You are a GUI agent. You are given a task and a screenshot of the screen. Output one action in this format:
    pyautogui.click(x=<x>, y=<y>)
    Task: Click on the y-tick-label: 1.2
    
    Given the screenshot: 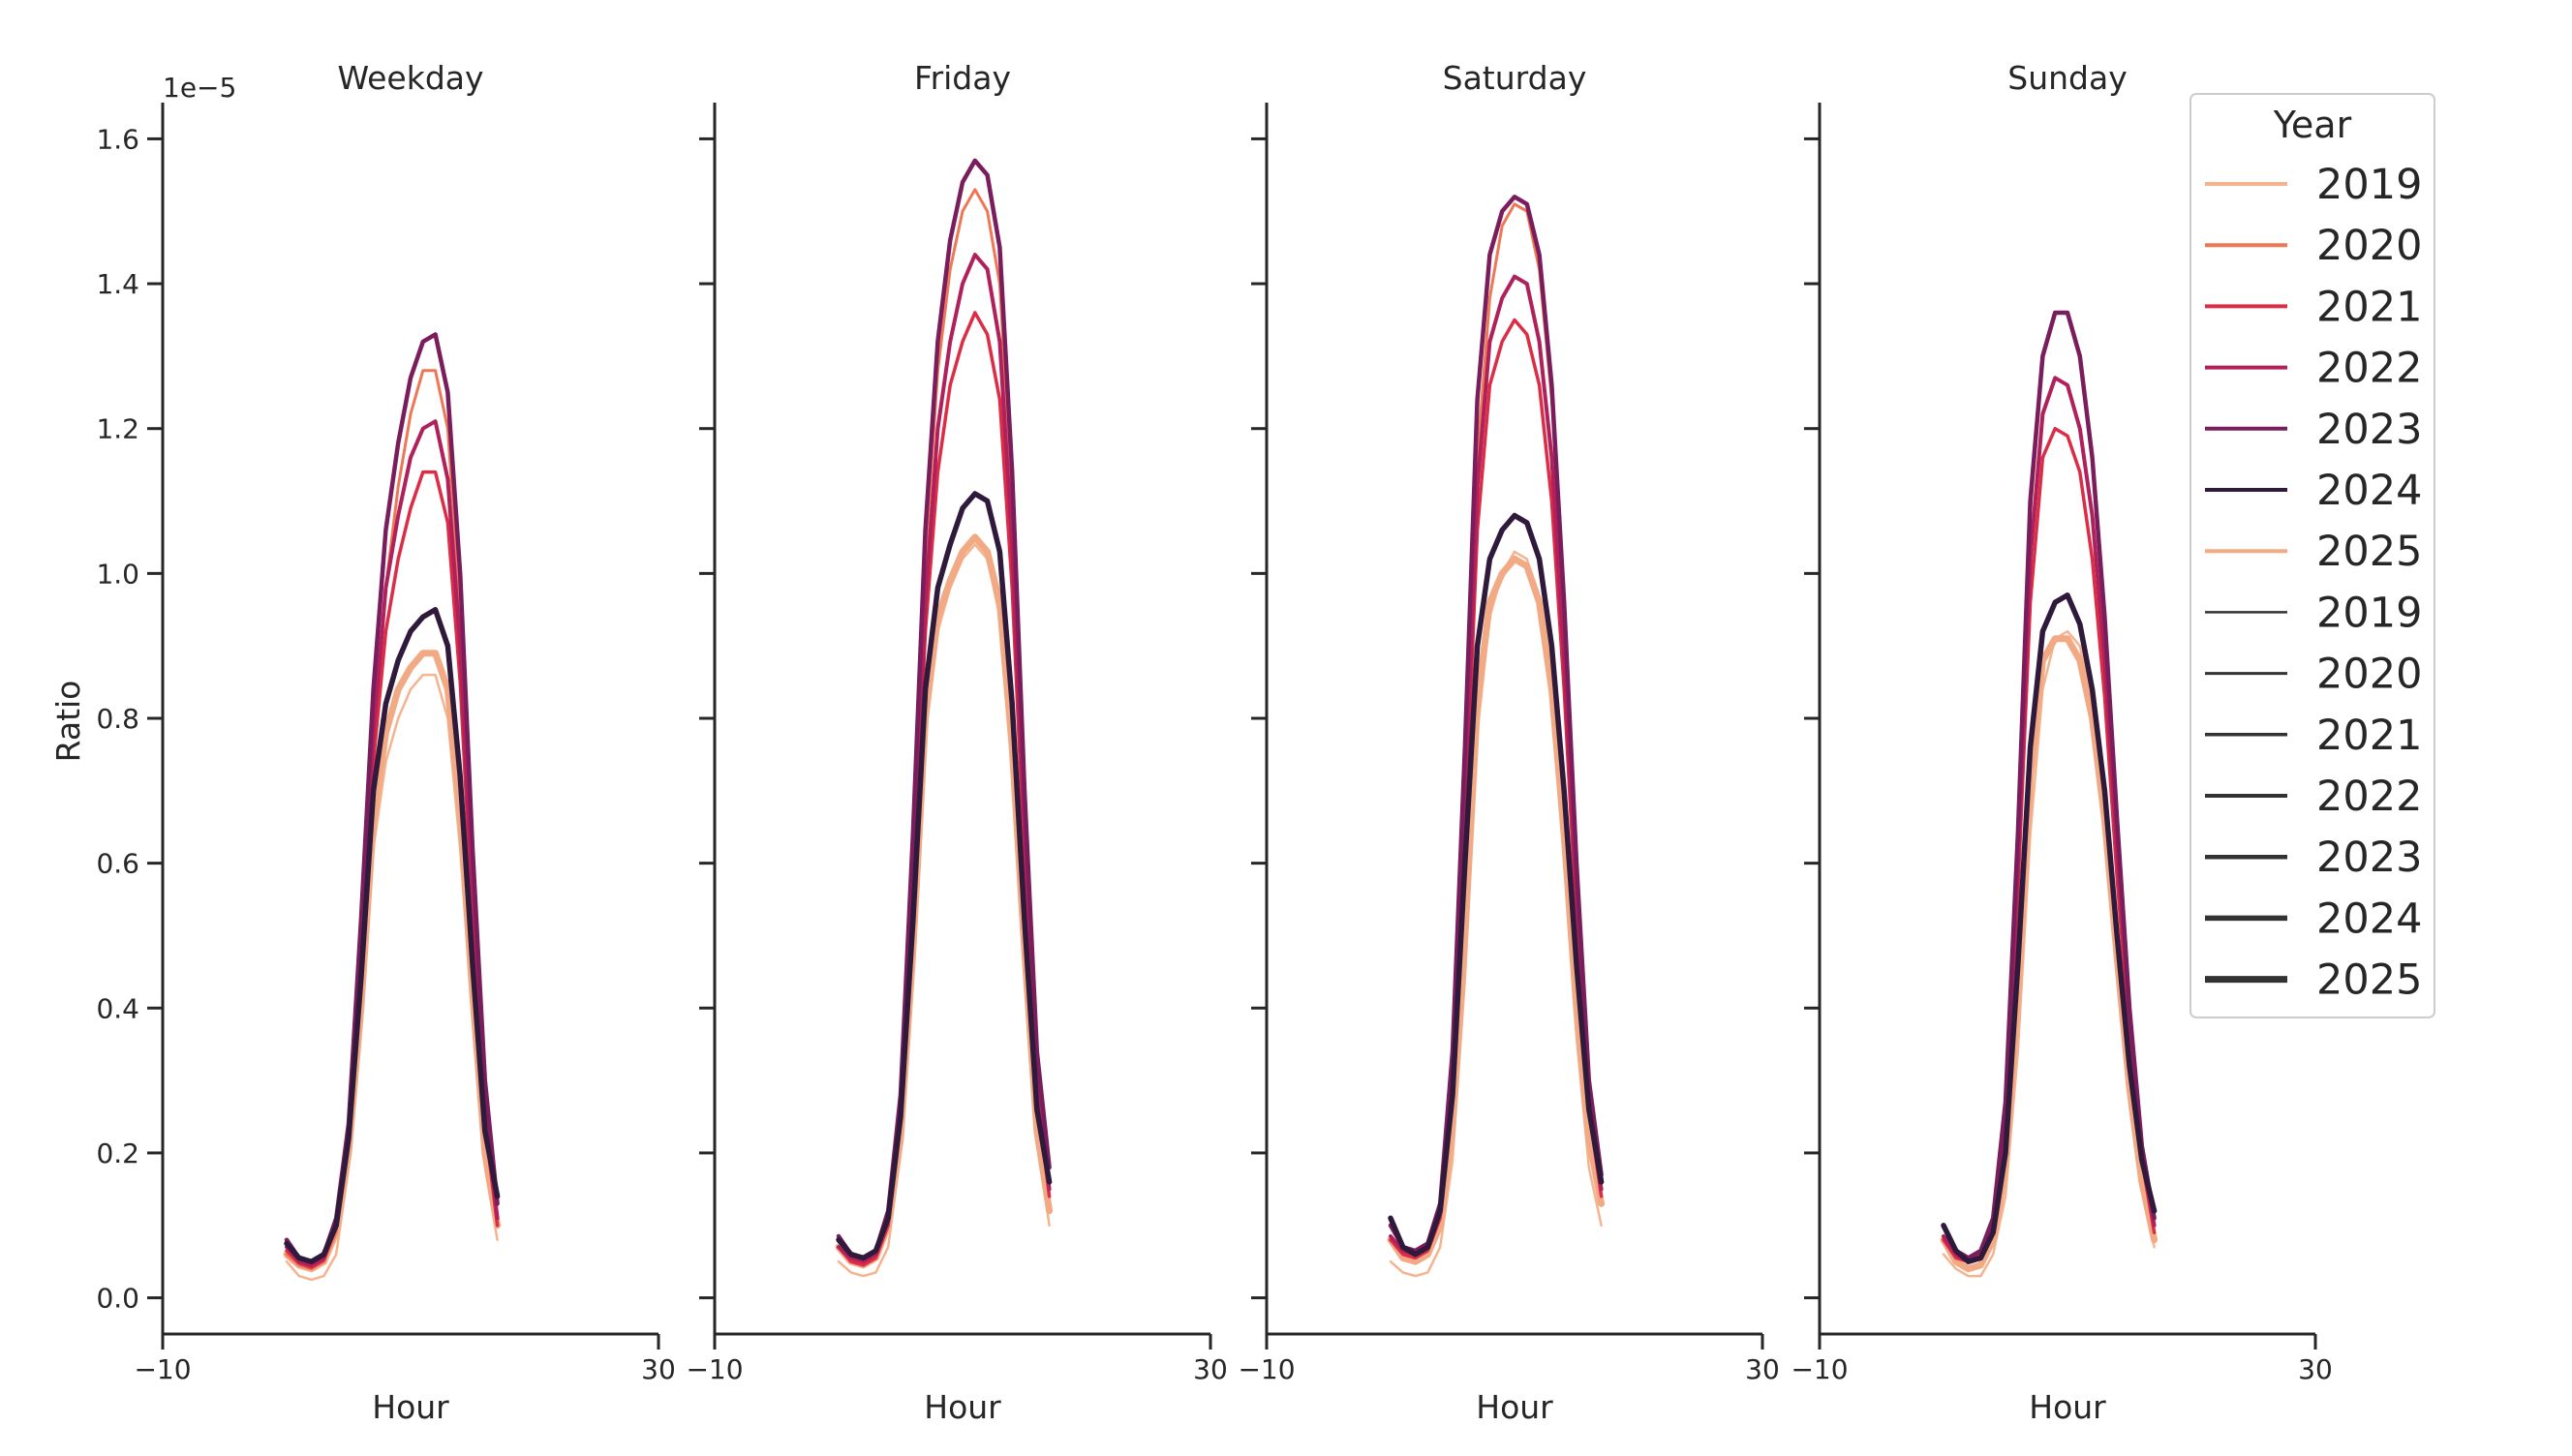 What is the action you would take?
    pyautogui.click(x=117, y=429)
    